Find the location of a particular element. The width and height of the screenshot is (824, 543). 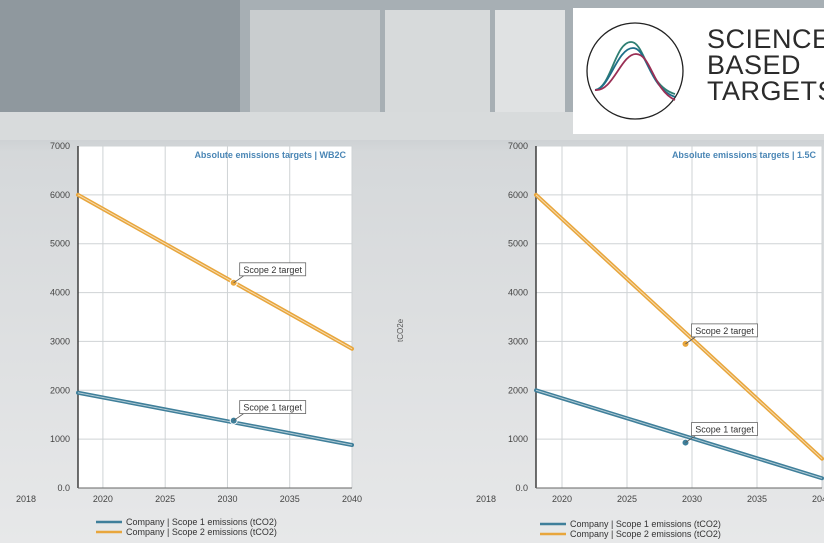

logo-line-3: TARGETS is located at coordinates (765, 91).